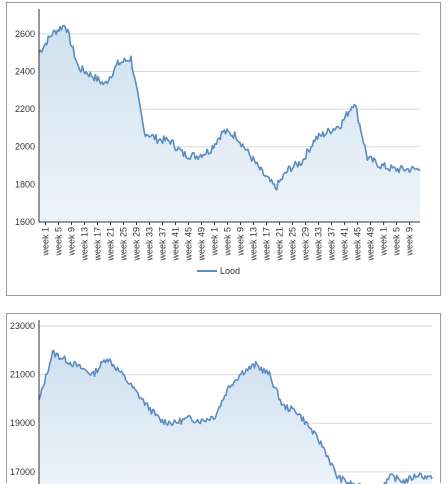 The height and width of the screenshot is (484, 447). Describe the element at coordinates (22, 375) in the screenshot. I see `y-tick-label: 21000` at that location.